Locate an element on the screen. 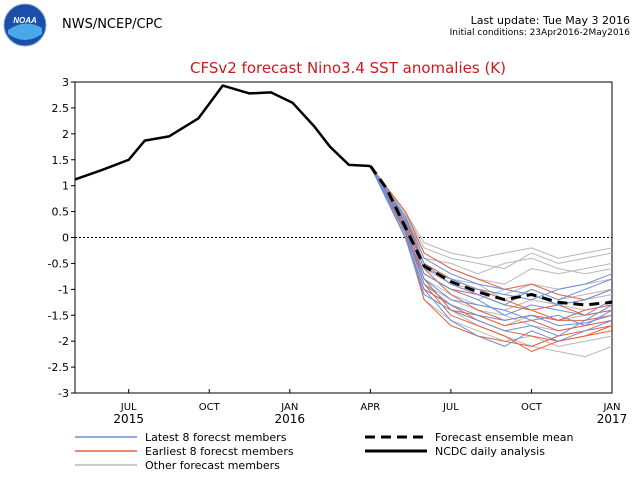 The height and width of the screenshot is (480, 640). y-tick-label: -1.5 is located at coordinates (58, 315).